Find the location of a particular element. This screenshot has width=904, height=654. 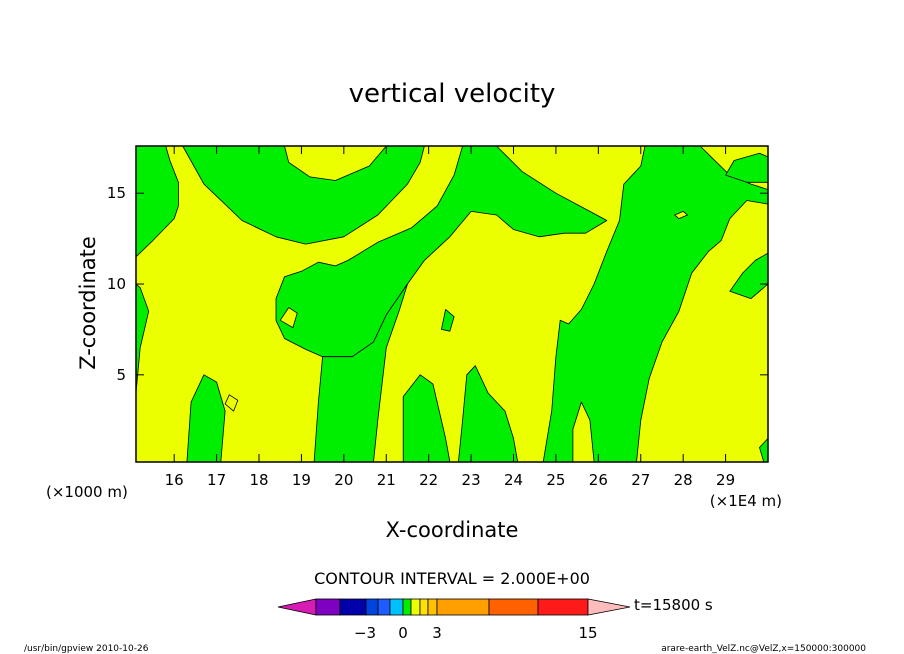

colorbar-arrow-low is located at coordinates (297, 607).